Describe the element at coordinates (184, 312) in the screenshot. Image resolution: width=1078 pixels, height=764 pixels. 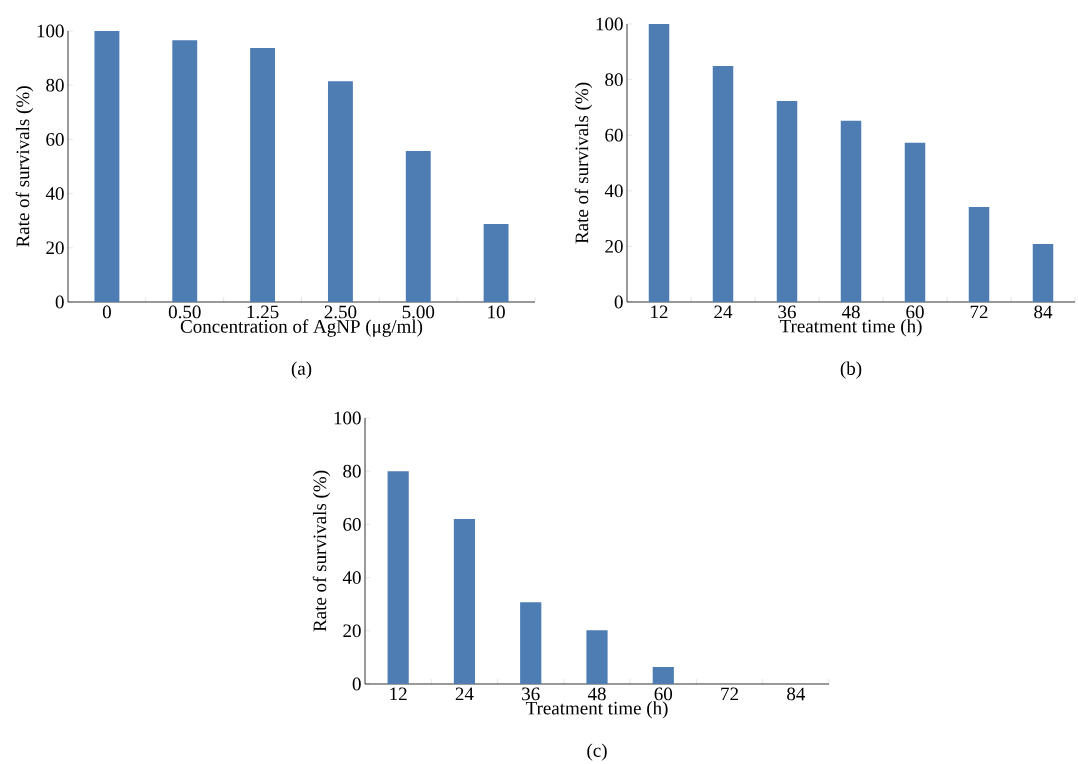
I see `x-tick-label: 0.50` at that location.